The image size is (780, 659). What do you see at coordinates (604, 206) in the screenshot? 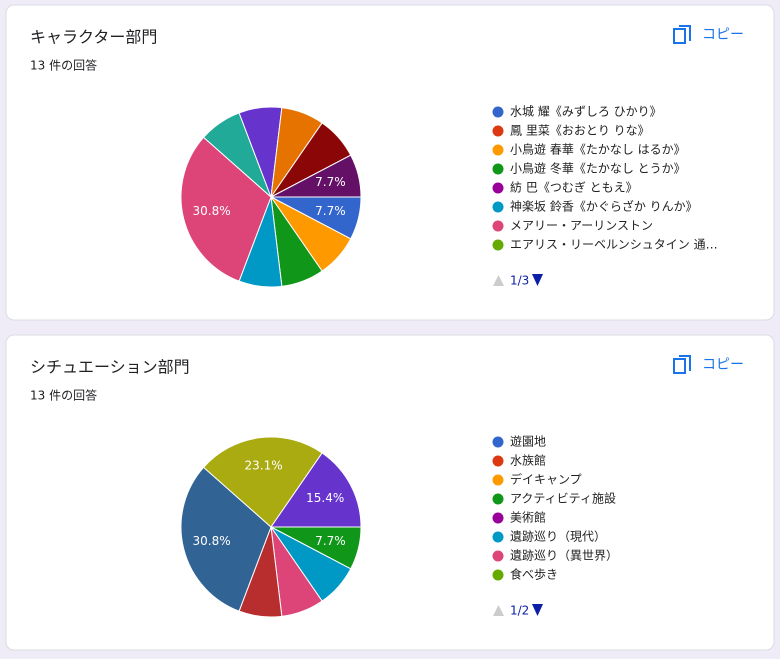
I see `legend-label: 神楽坂 鈴香《かぐらざか りんか》` at bounding box center [604, 206].